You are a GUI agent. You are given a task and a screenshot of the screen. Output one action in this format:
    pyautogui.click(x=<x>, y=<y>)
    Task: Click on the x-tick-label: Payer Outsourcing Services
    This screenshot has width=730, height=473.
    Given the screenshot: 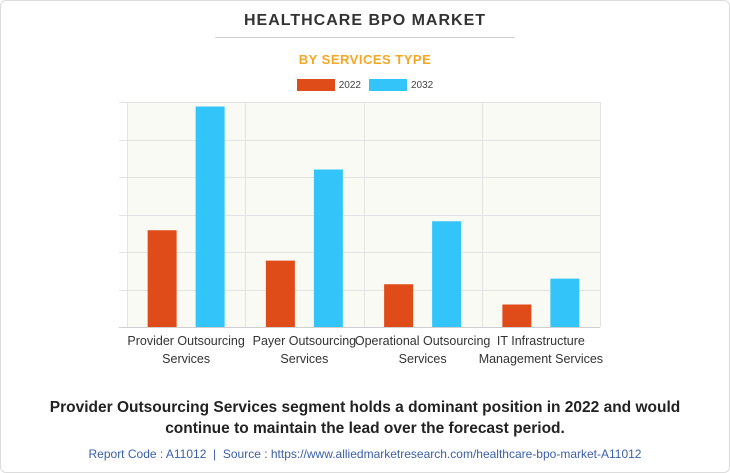 What is the action you would take?
    pyautogui.click(x=305, y=350)
    